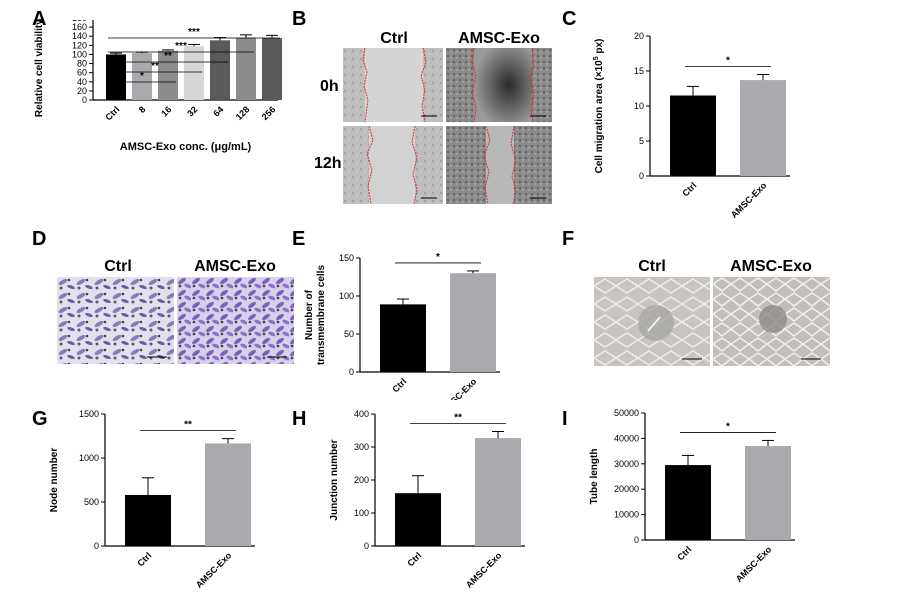 This screenshot has height=610, width=908. Describe the element at coordinates (89, 414) in the screenshot. I see `chart-g-ytick-label: 1500` at that location.